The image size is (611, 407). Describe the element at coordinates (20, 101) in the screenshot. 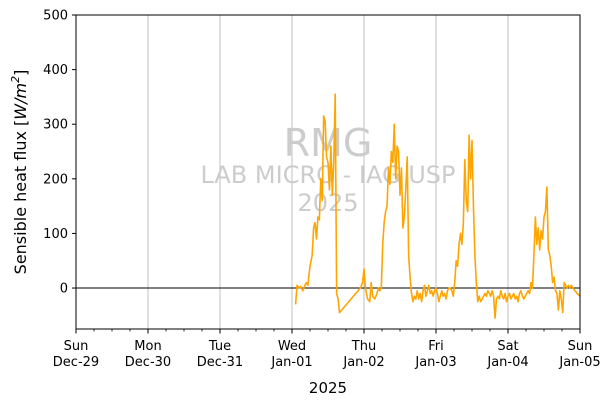

I see `y-axis-label-unit: W/m` at that location.